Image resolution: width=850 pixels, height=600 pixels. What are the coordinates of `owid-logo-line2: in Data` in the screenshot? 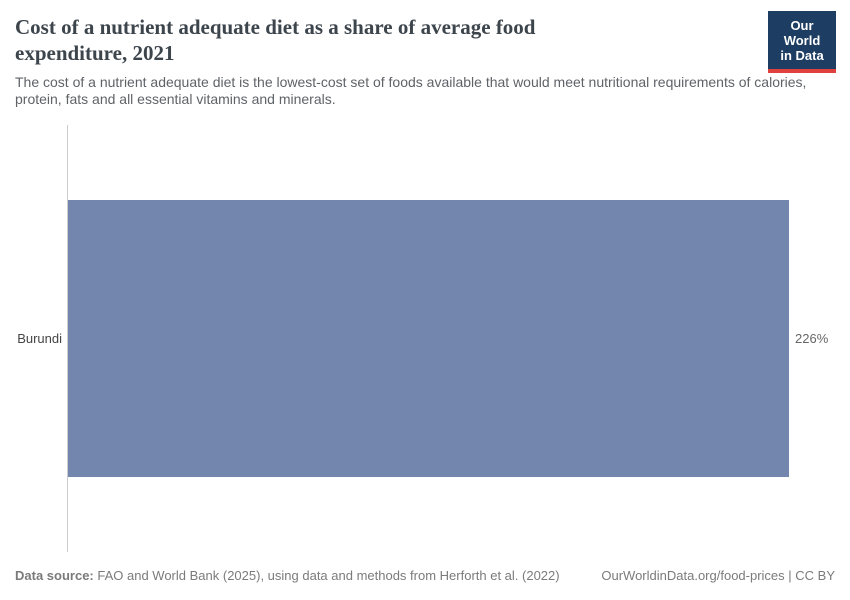 It's located at (802, 55).